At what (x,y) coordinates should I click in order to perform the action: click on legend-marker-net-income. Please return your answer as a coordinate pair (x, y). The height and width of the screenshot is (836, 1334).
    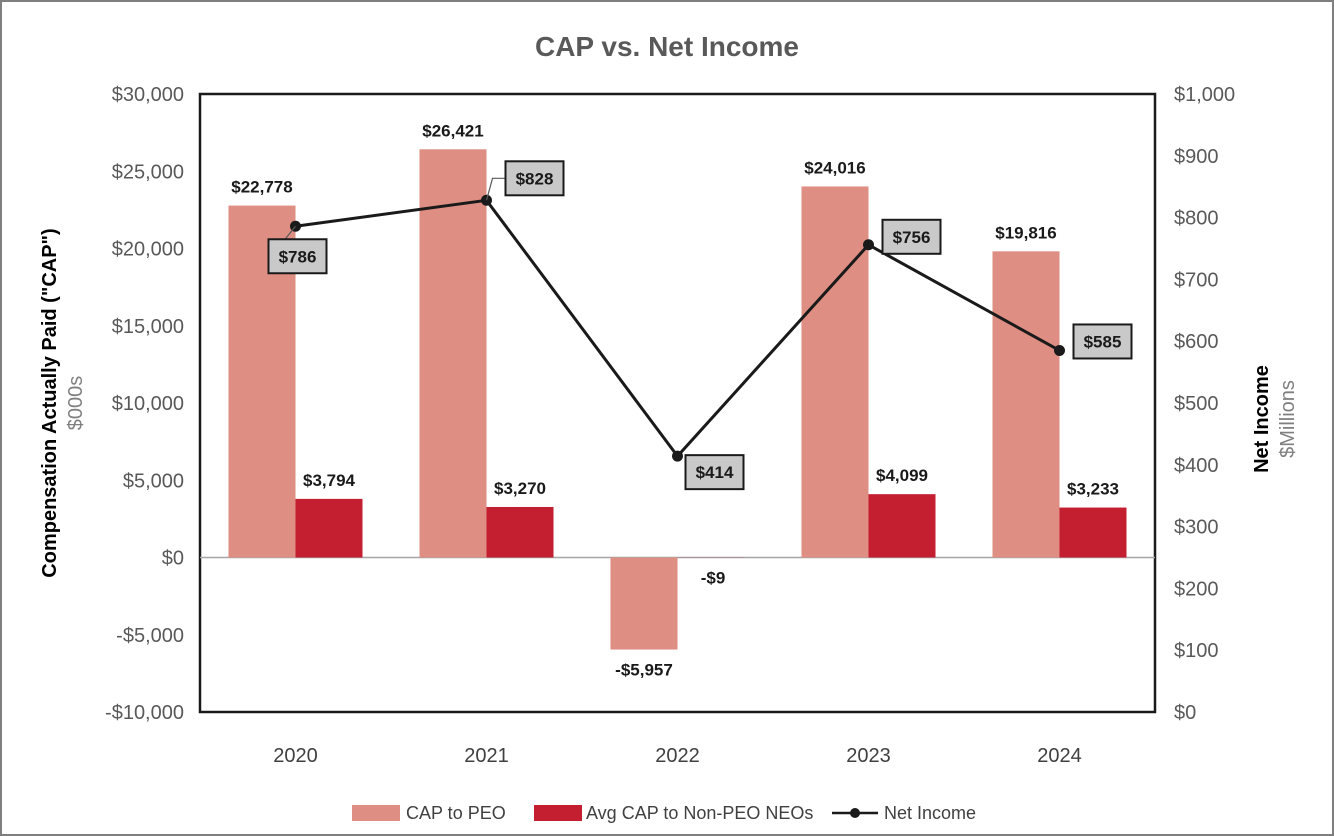
    Looking at the image, I should click on (855, 813).